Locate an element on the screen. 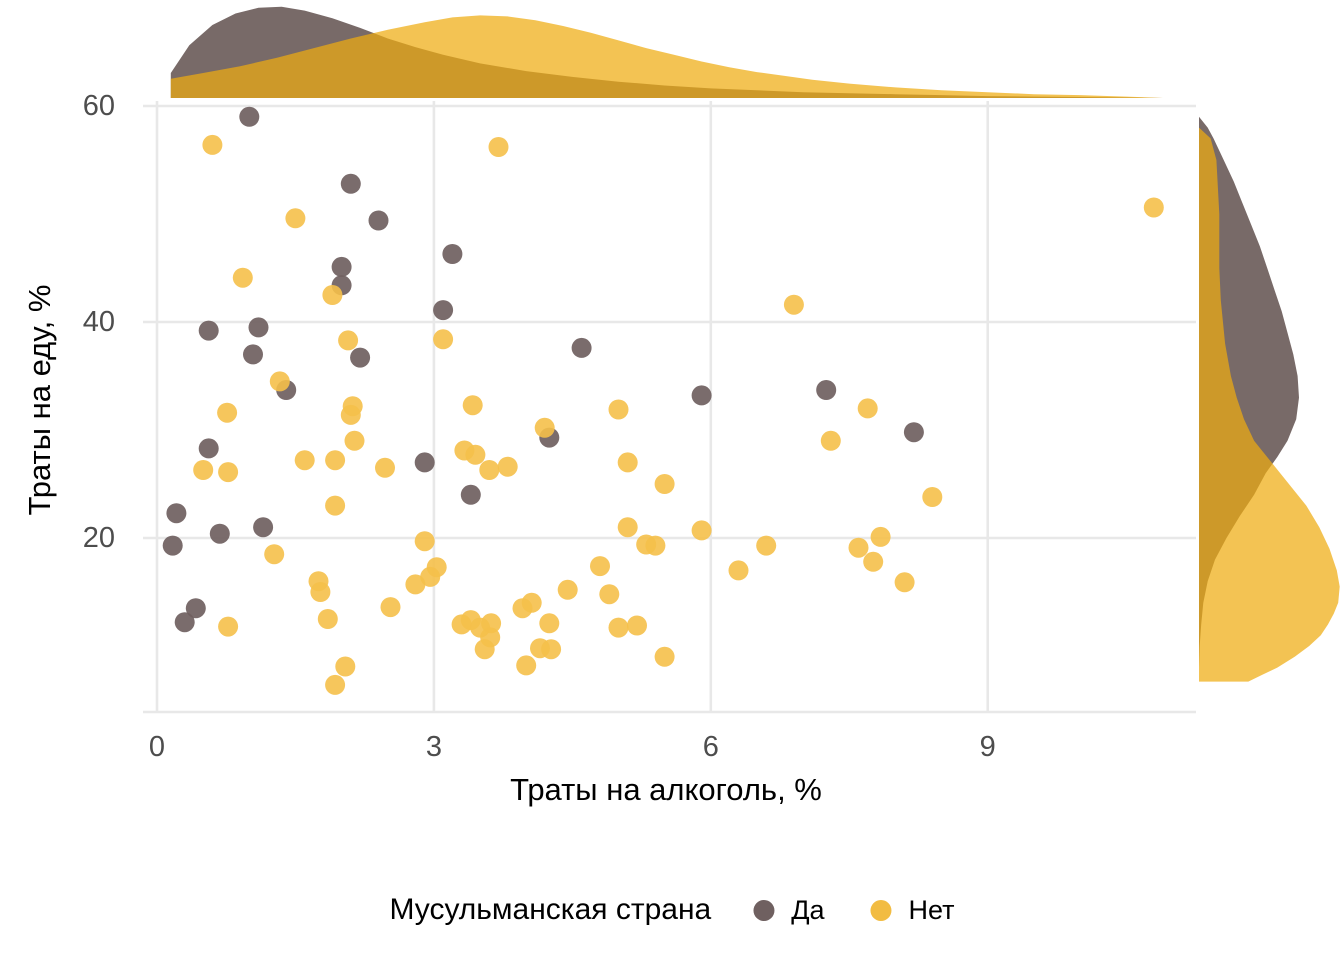  x-tick-label: 9 is located at coordinates (987, 747).